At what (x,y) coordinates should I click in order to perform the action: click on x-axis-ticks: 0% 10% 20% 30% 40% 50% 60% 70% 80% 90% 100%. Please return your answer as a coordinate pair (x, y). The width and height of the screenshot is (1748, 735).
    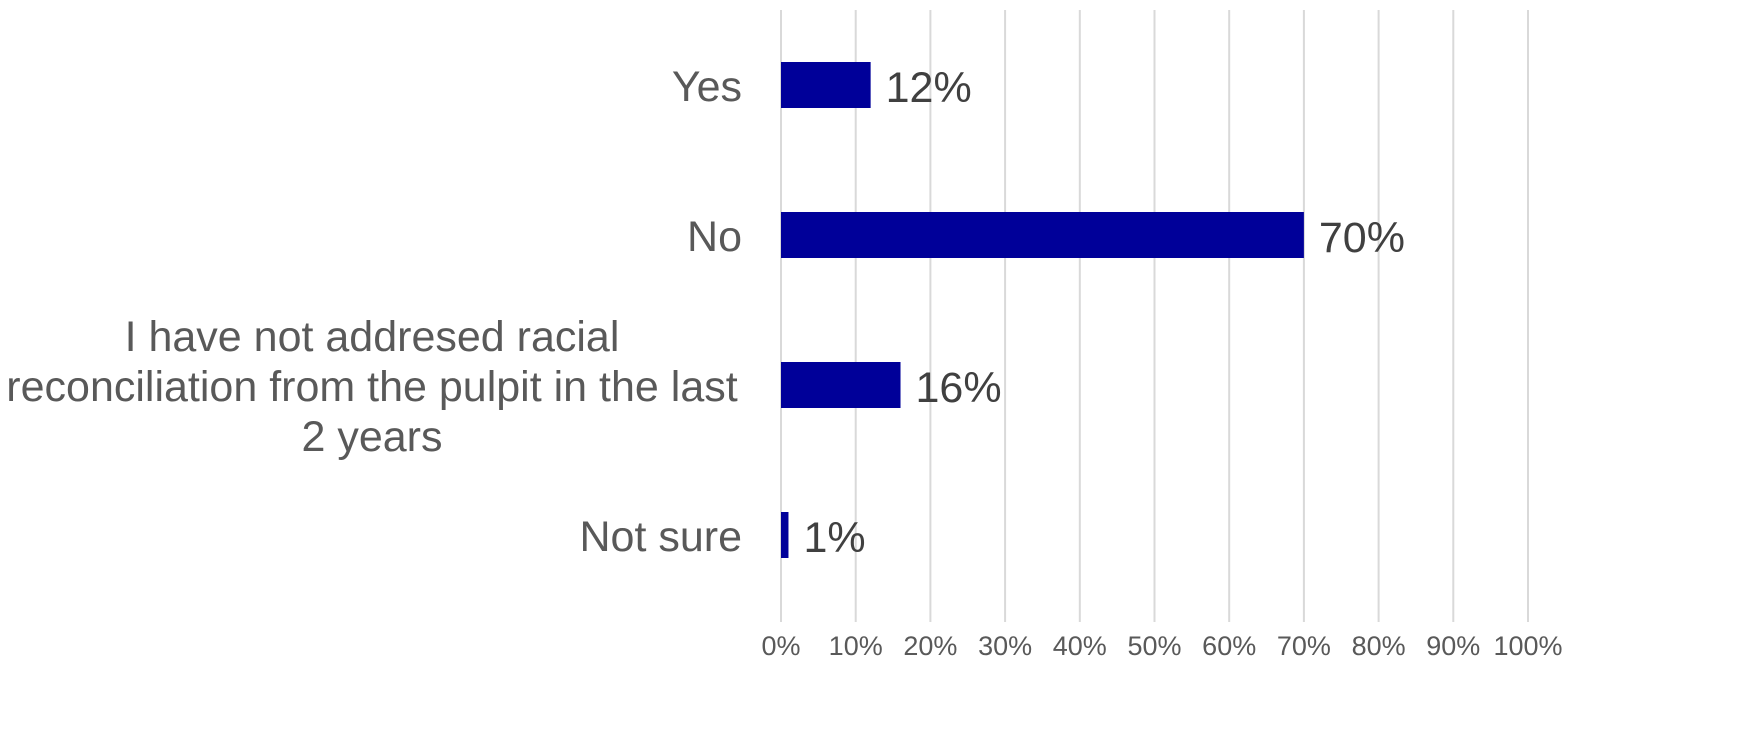
    Looking at the image, I should click on (1161, 646).